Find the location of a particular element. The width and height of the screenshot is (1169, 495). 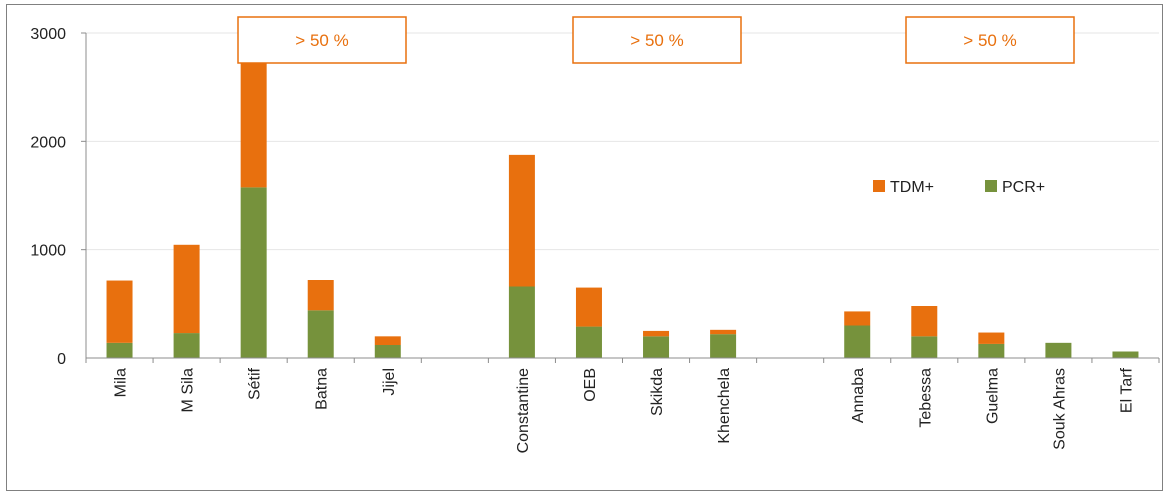

category-label: Khenchela is located at coordinates (724, 406).